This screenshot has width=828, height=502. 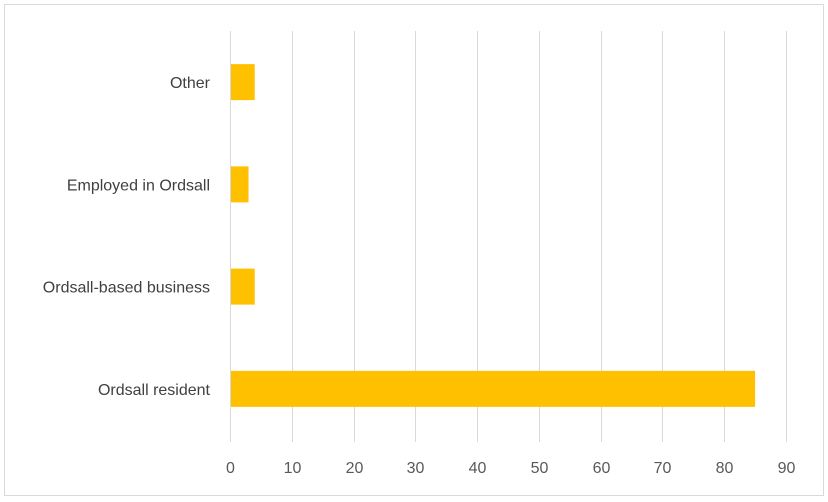 I want to click on x-tick-label: 70, so click(x=663, y=468).